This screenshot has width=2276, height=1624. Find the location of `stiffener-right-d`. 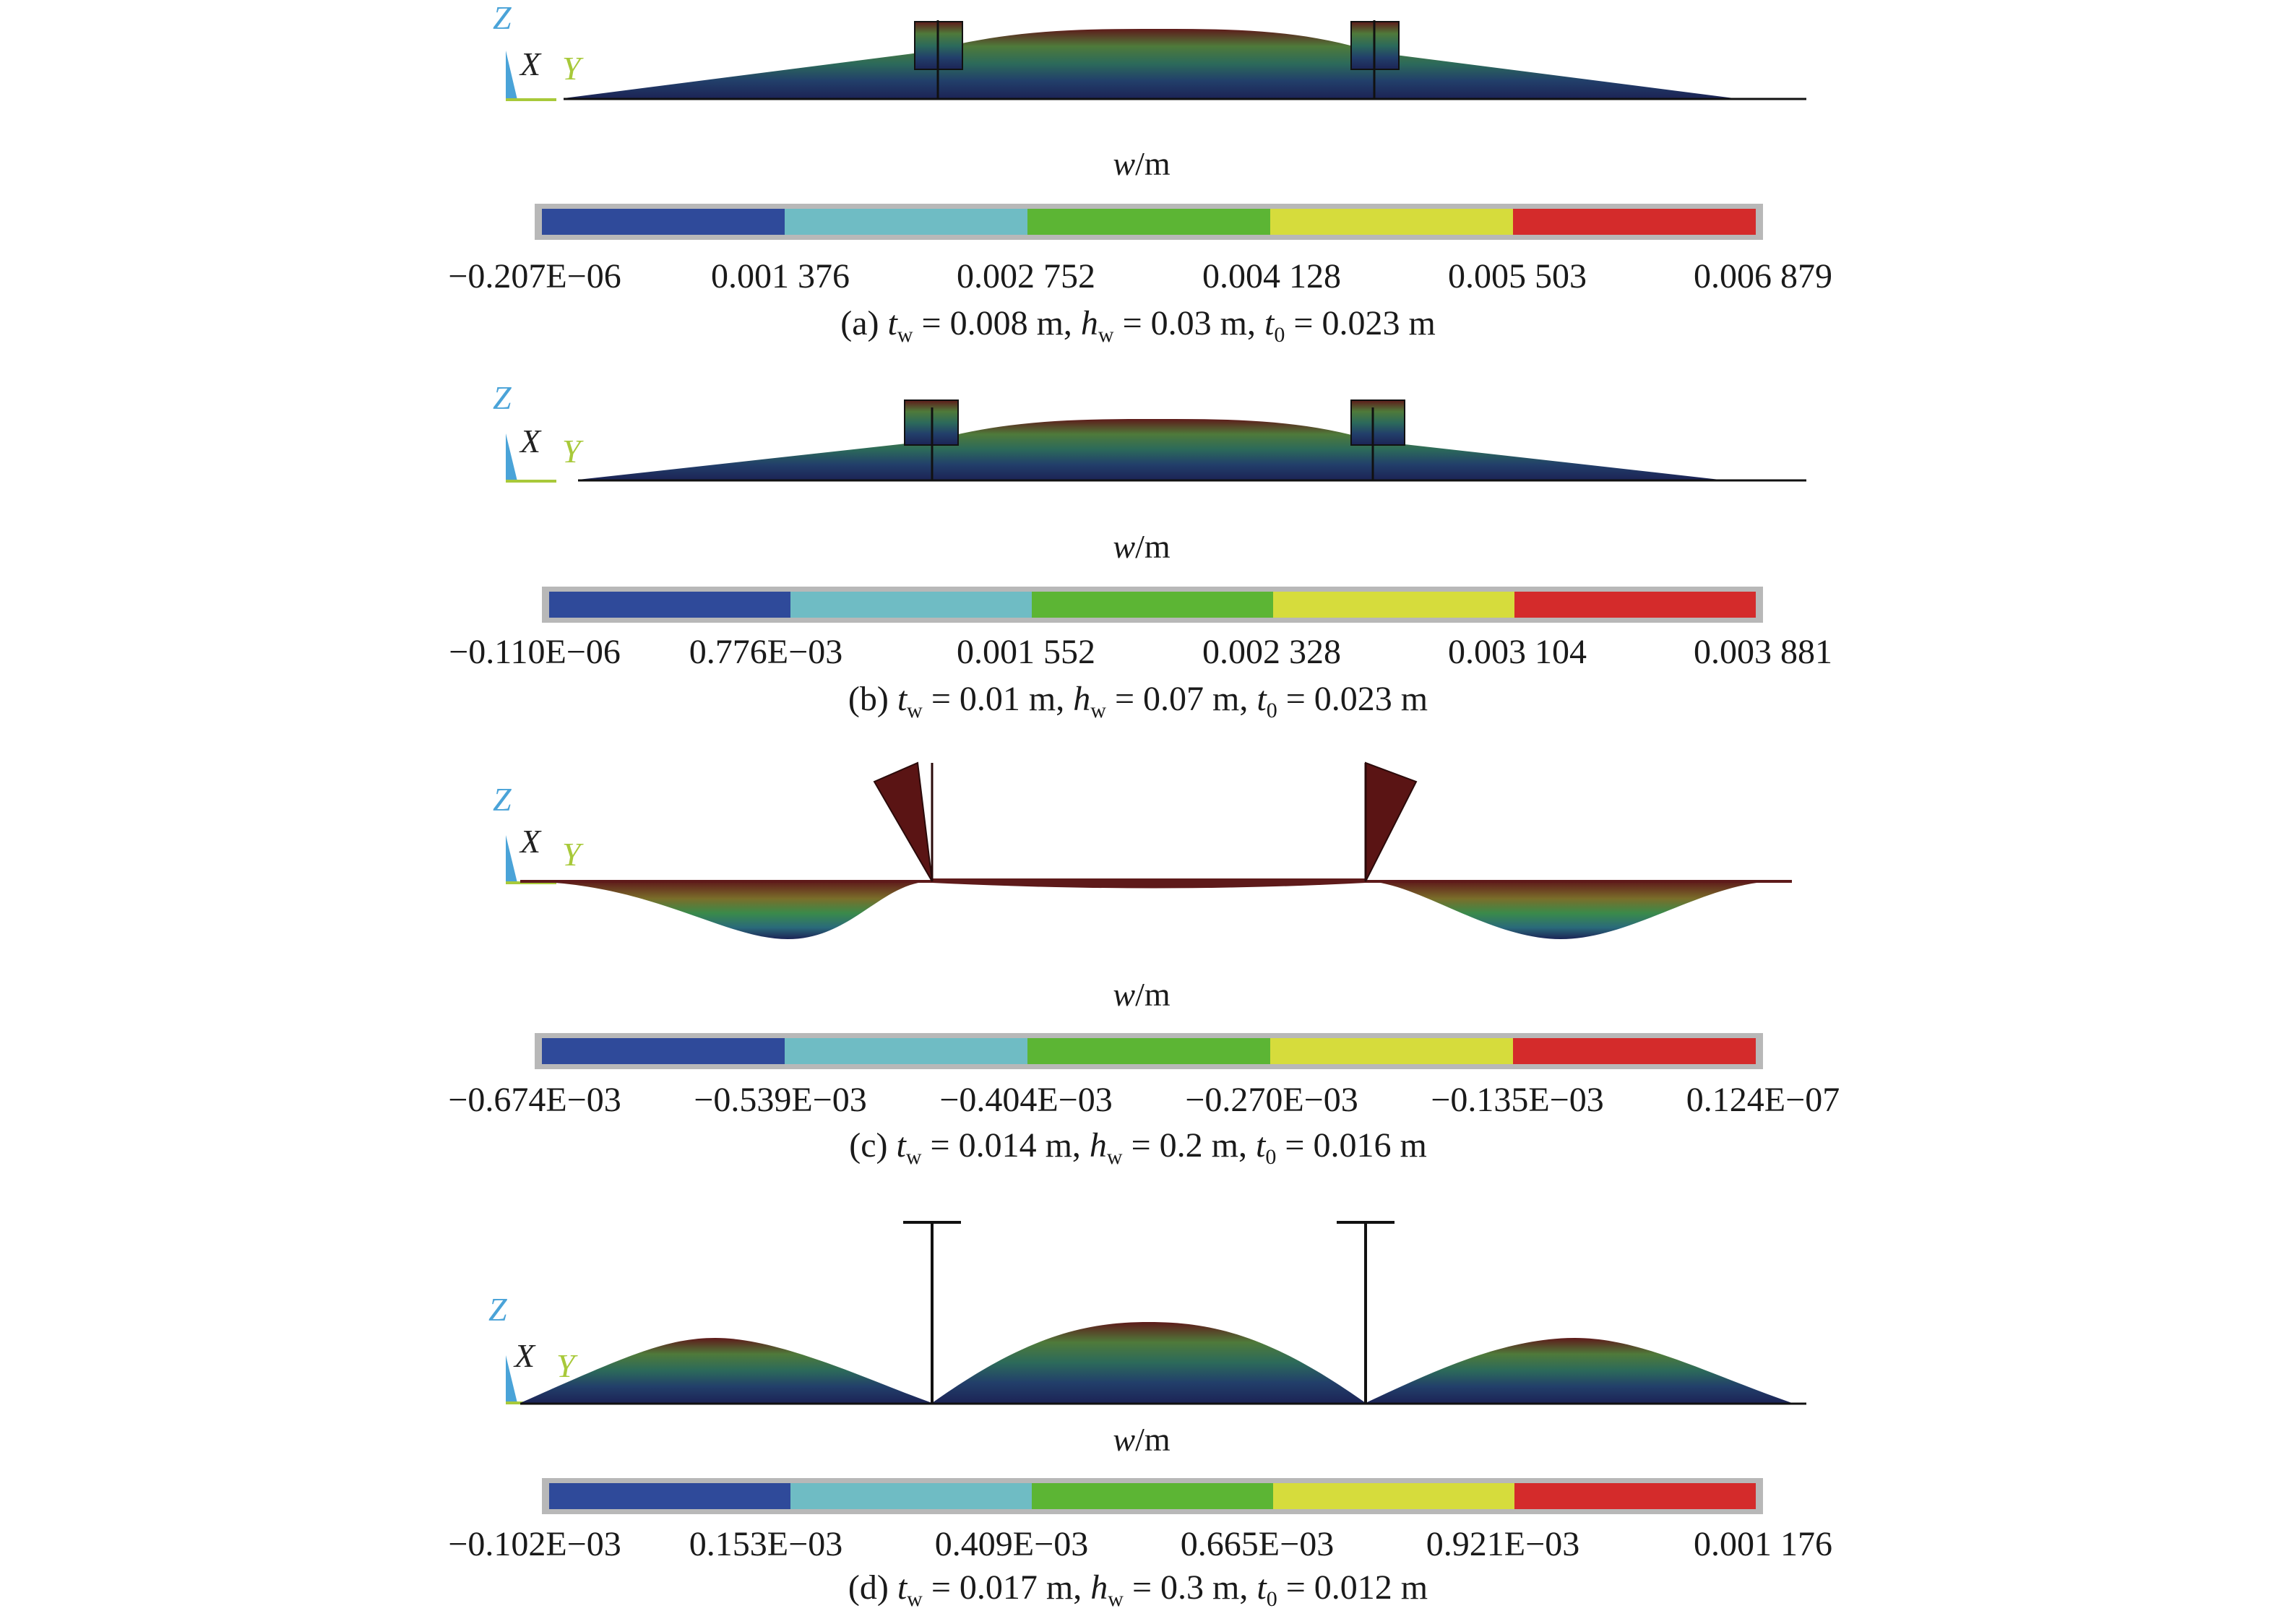

stiffener-right-d is located at coordinates (1366, 1312).